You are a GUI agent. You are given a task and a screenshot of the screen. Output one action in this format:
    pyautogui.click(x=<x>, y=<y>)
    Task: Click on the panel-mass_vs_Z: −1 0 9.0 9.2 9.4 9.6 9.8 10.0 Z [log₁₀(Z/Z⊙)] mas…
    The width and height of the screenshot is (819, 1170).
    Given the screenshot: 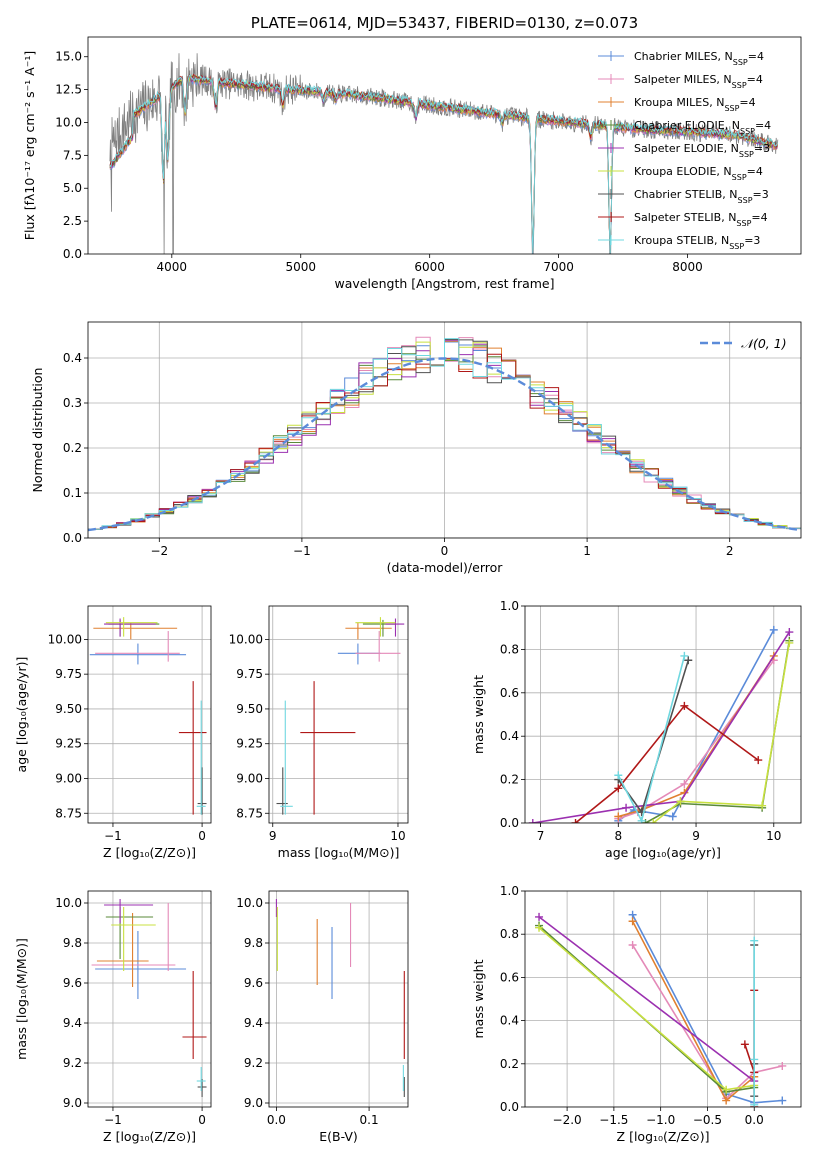 What is the action you would take?
    pyautogui.click(x=113, y=1017)
    